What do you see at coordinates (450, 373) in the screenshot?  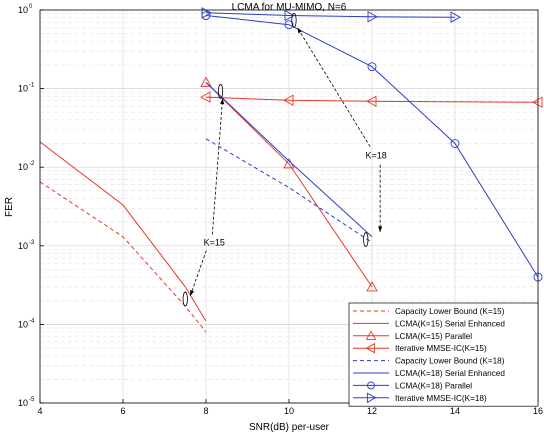 I see `legend-label: LCMA(K=18) Serial Enhanced` at bounding box center [450, 373].